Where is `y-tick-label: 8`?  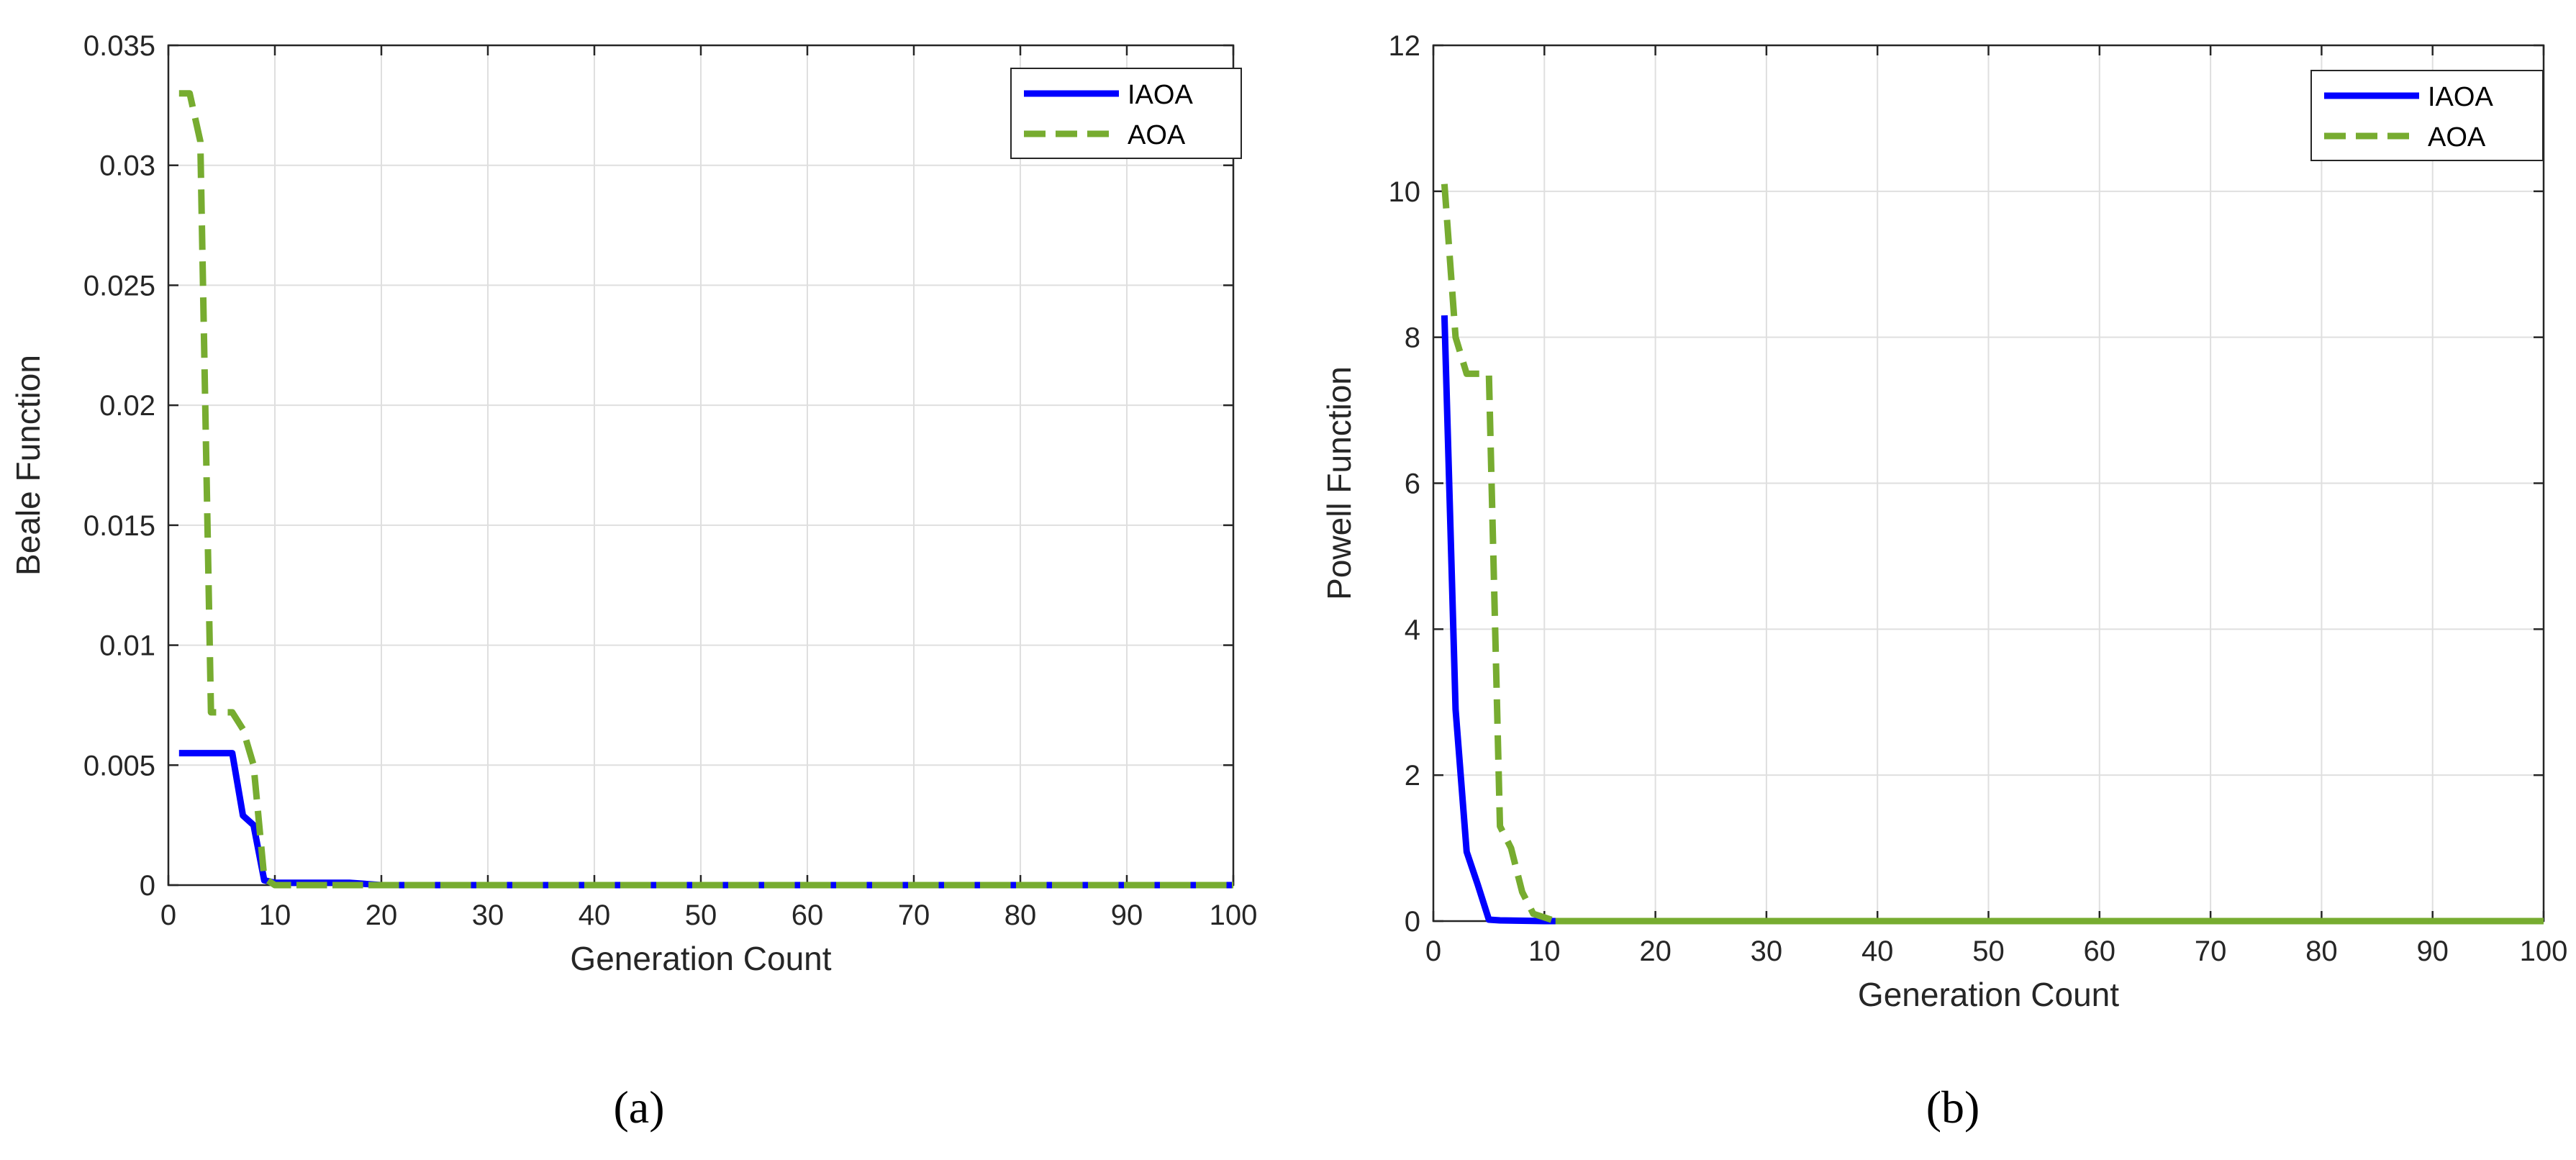
y-tick-label: 8 is located at coordinates (1412, 338).